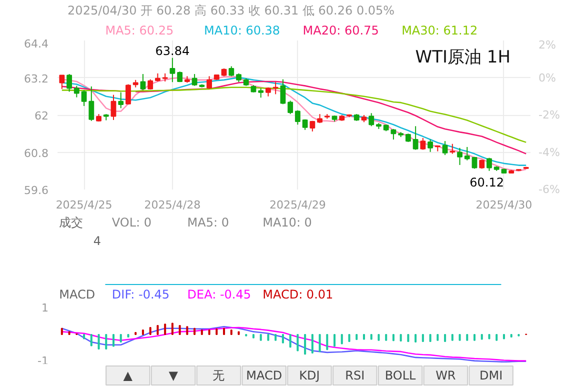  I want to click on text: DIF: -0.45, so click(141, 295).